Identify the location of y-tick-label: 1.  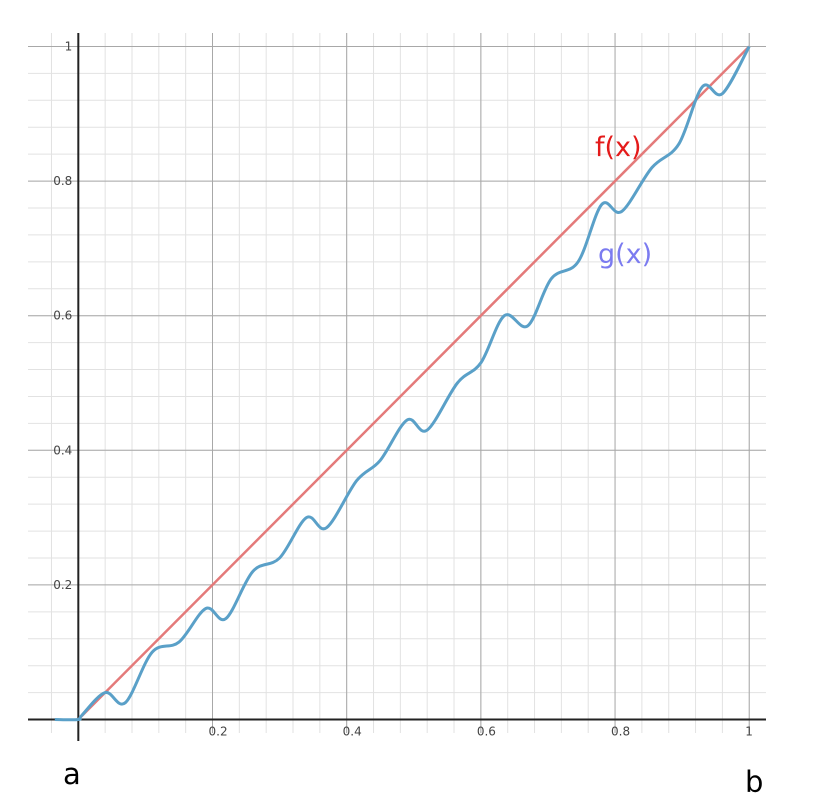
(69, 46).